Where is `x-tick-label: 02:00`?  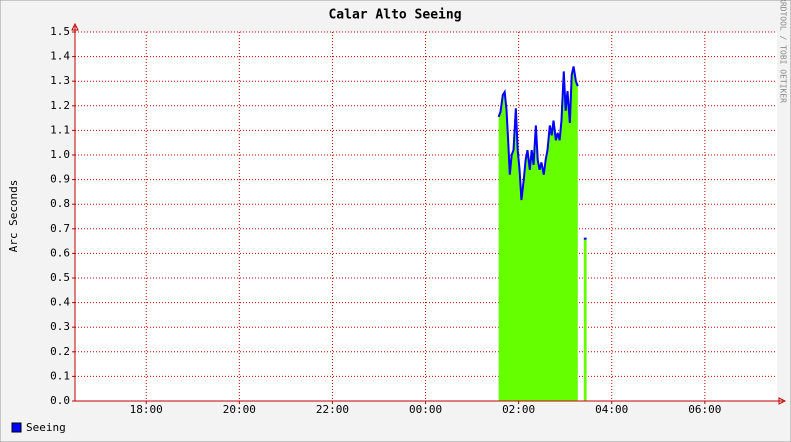
x-tick-label: 02:00 is located at coordinates (518, 409).